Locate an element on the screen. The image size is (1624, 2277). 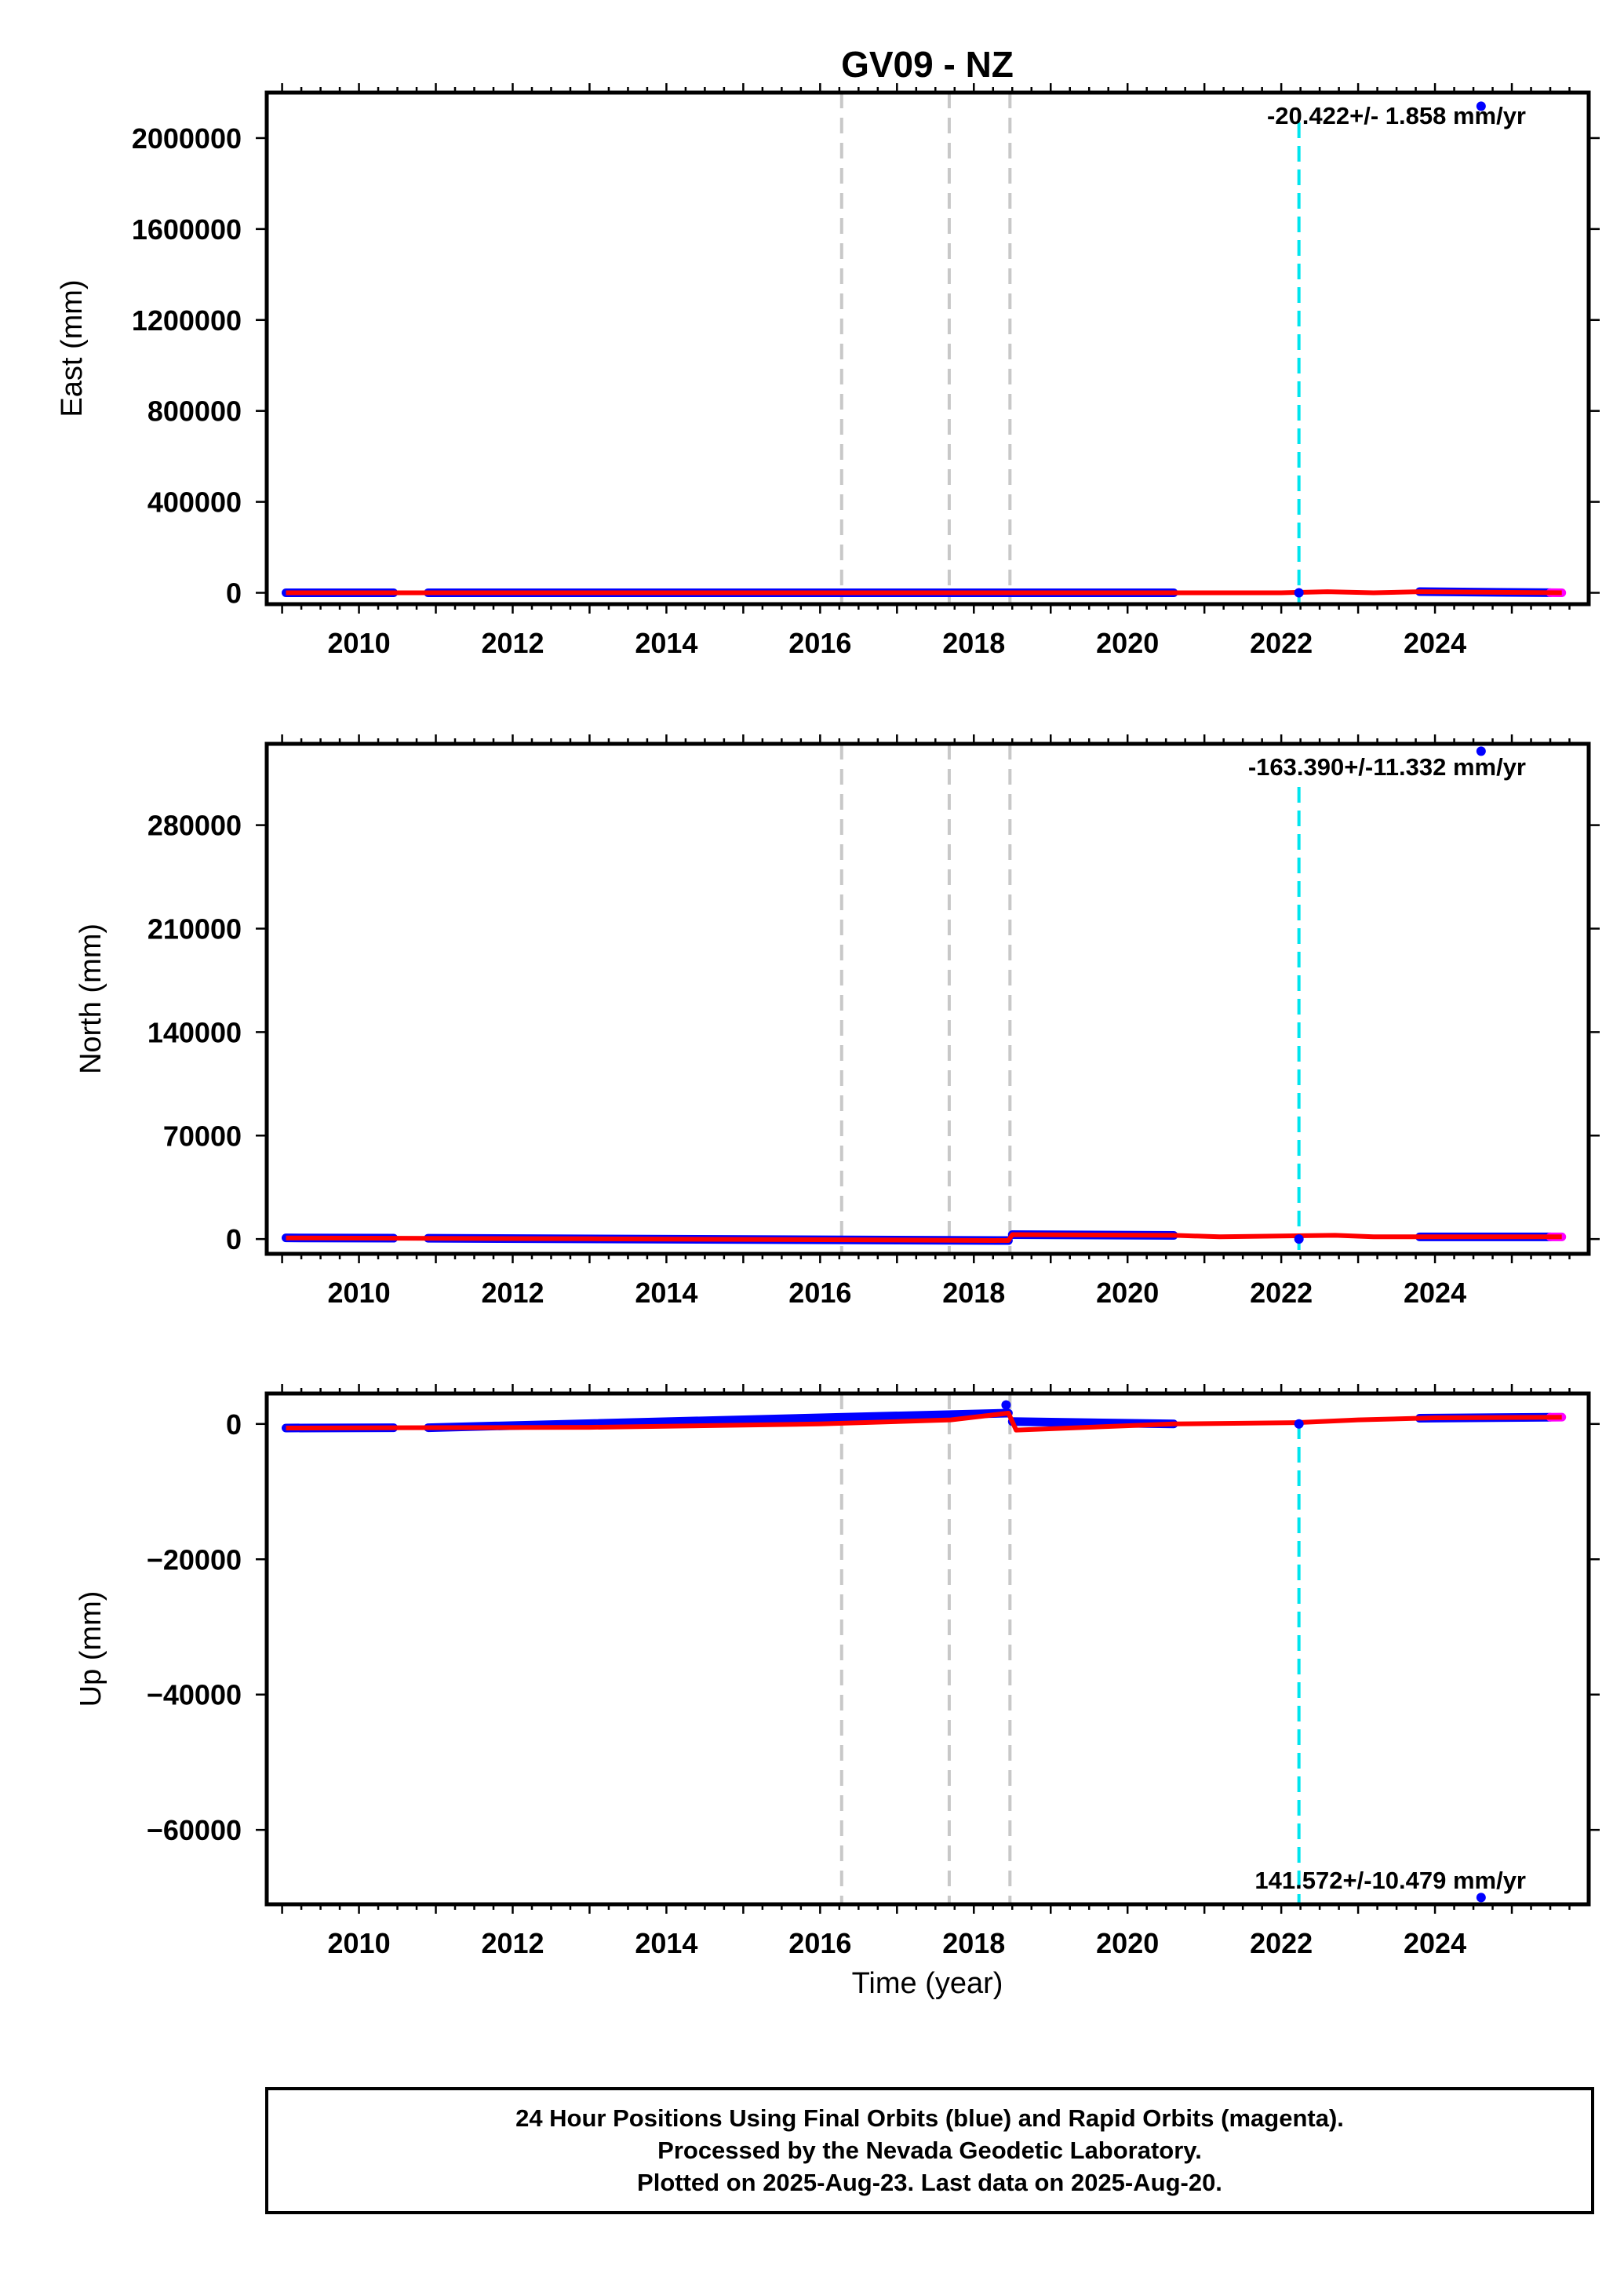
east-y-tick-label: 800000 is located at coordinates (194, 411).